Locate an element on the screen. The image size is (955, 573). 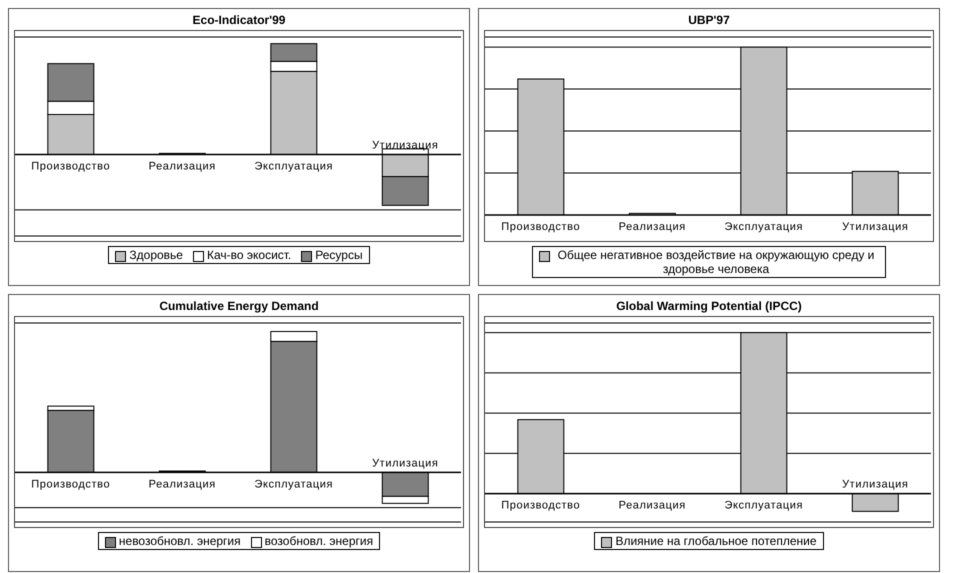
legend-label: возобновл. энергия is located at coordinates (319, 541).